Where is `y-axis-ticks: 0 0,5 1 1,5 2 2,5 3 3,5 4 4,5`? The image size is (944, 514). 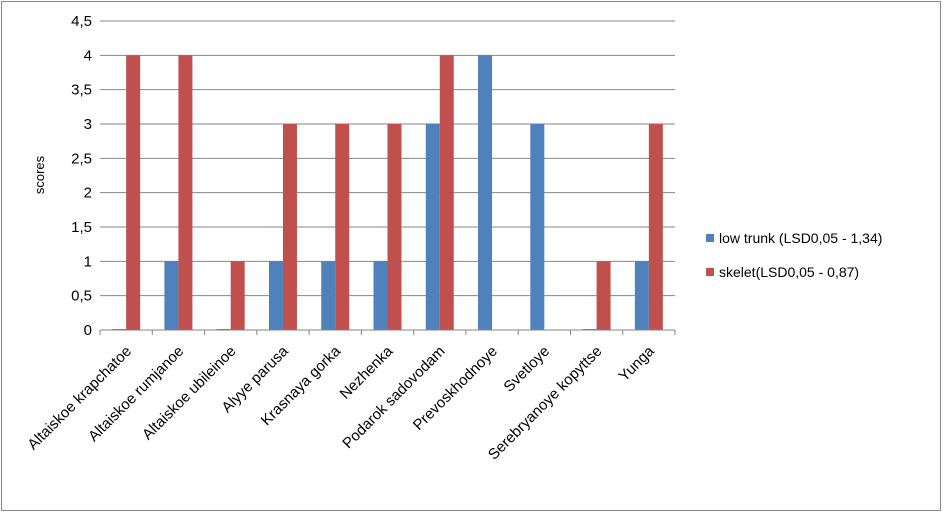 y-axis-ticks: 0 0,5 1 1,5 2 2,5 3 3,5 4 4,5 is located at coordinates (81, 176).